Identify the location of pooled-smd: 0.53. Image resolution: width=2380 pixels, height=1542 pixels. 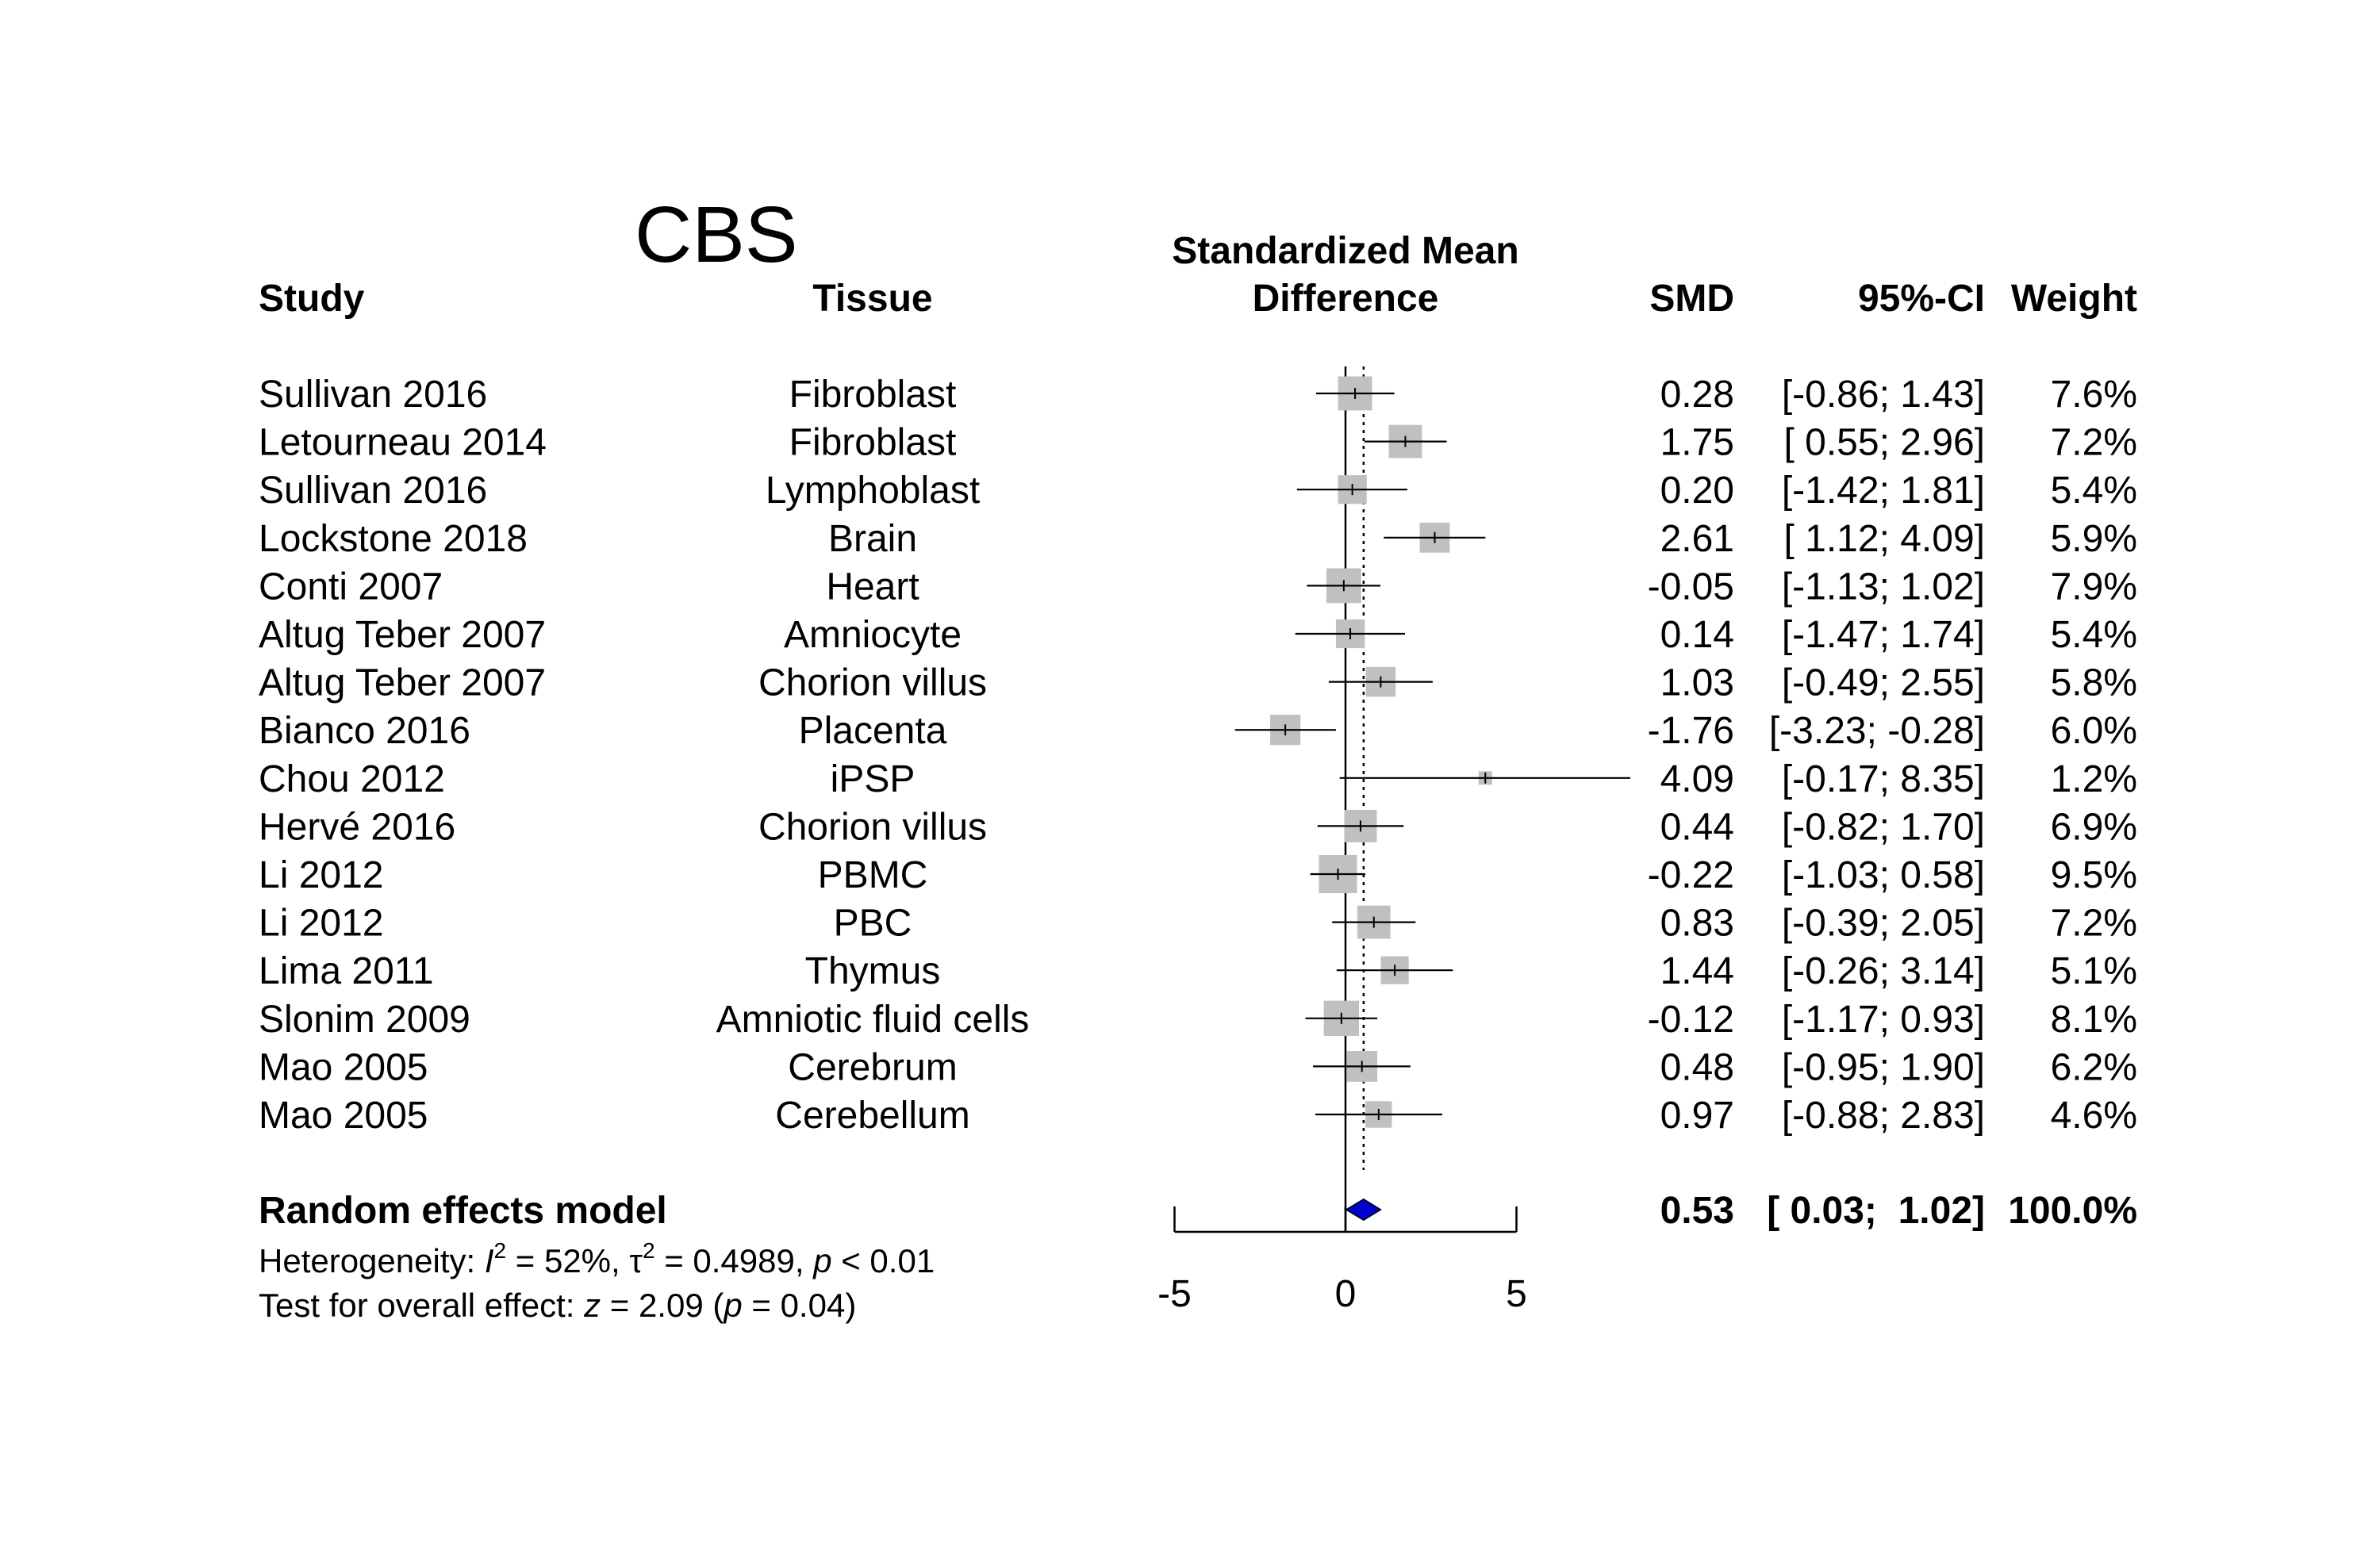
(1697, 1211).